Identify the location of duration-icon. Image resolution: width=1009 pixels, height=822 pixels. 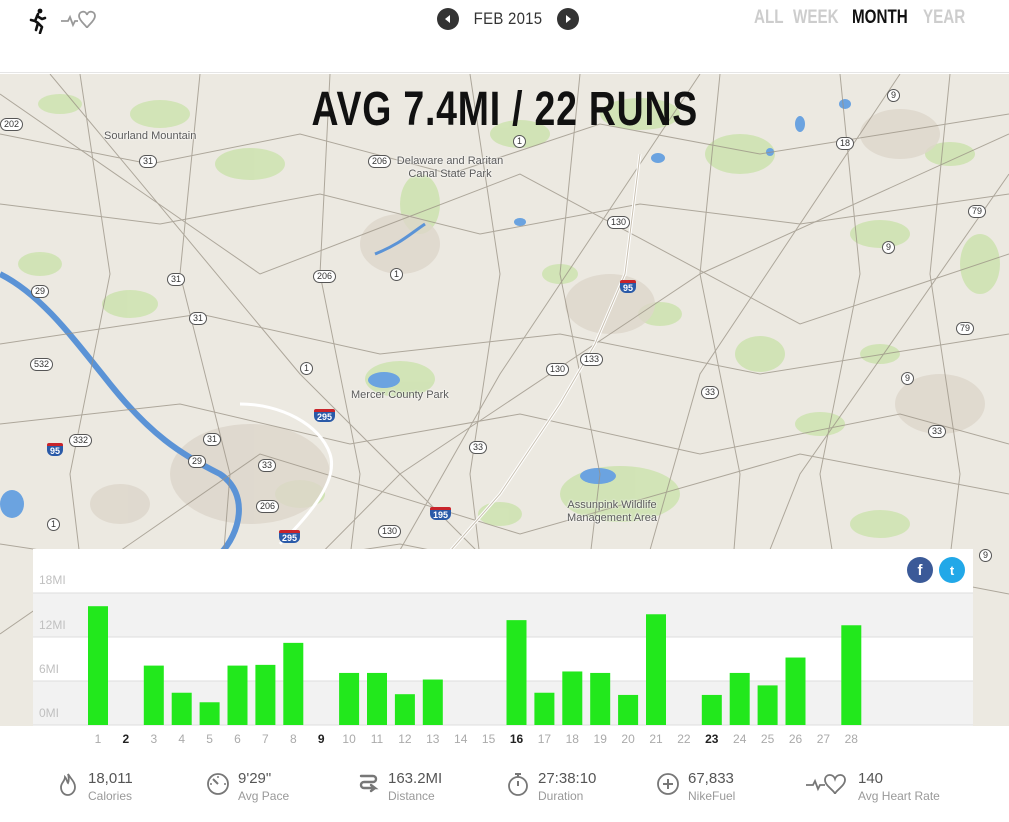
(518, 784).